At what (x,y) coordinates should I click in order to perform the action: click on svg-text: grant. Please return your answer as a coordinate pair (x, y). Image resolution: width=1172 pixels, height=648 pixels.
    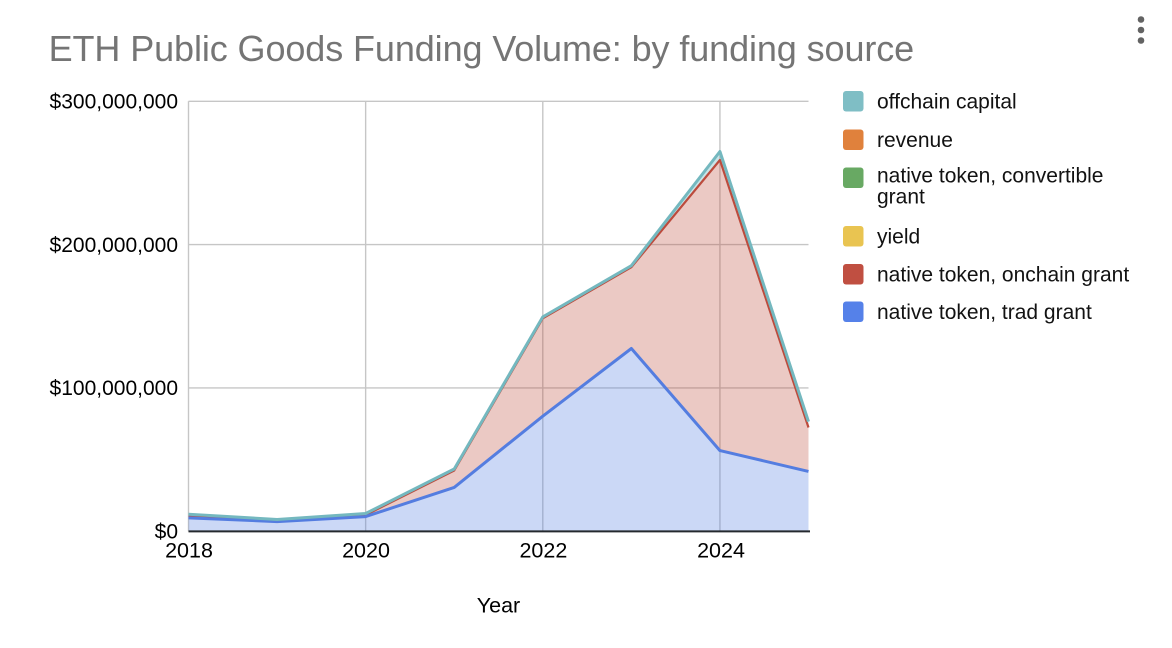
    Looking at the image, I should click on (901, 196).